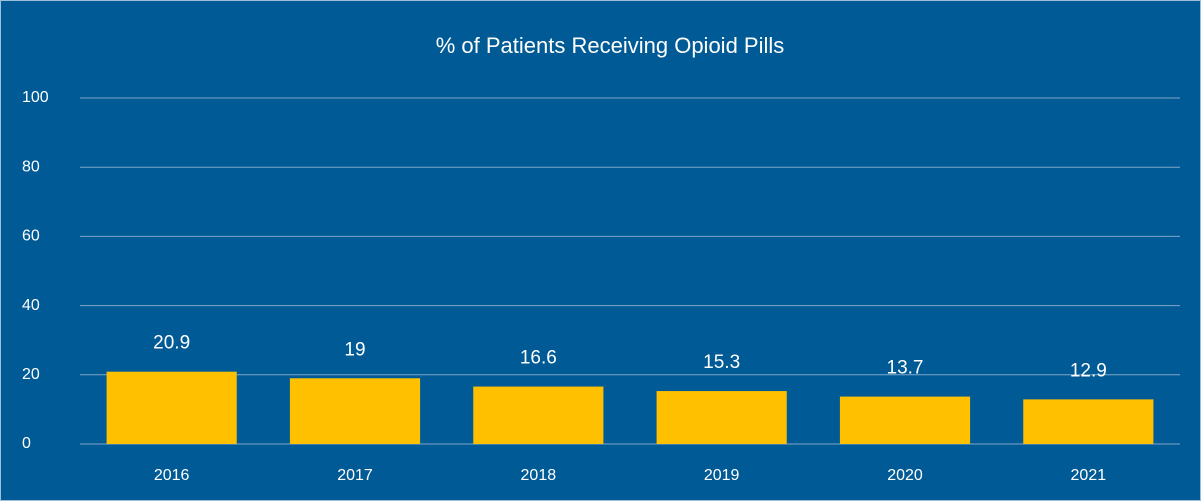 The width and height of the screenshot is (1201, 501). Describe the element at coordinates (31, 305) in the screenshot. I see `y-tick-label: 40` at that location.